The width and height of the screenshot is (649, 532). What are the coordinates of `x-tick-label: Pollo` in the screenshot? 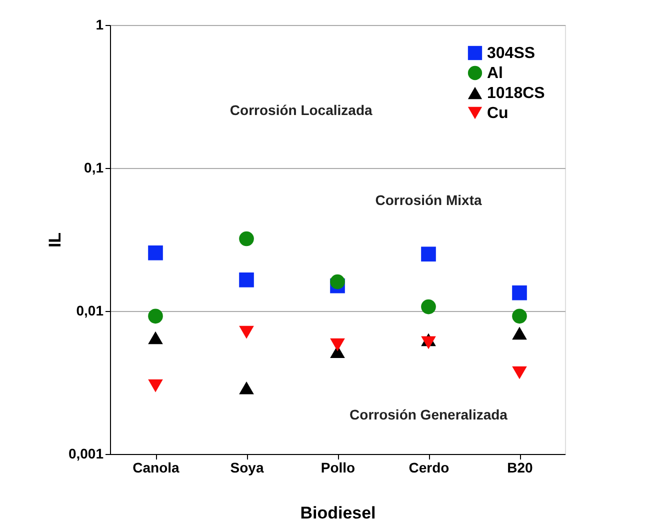 It's located at (338, 468).